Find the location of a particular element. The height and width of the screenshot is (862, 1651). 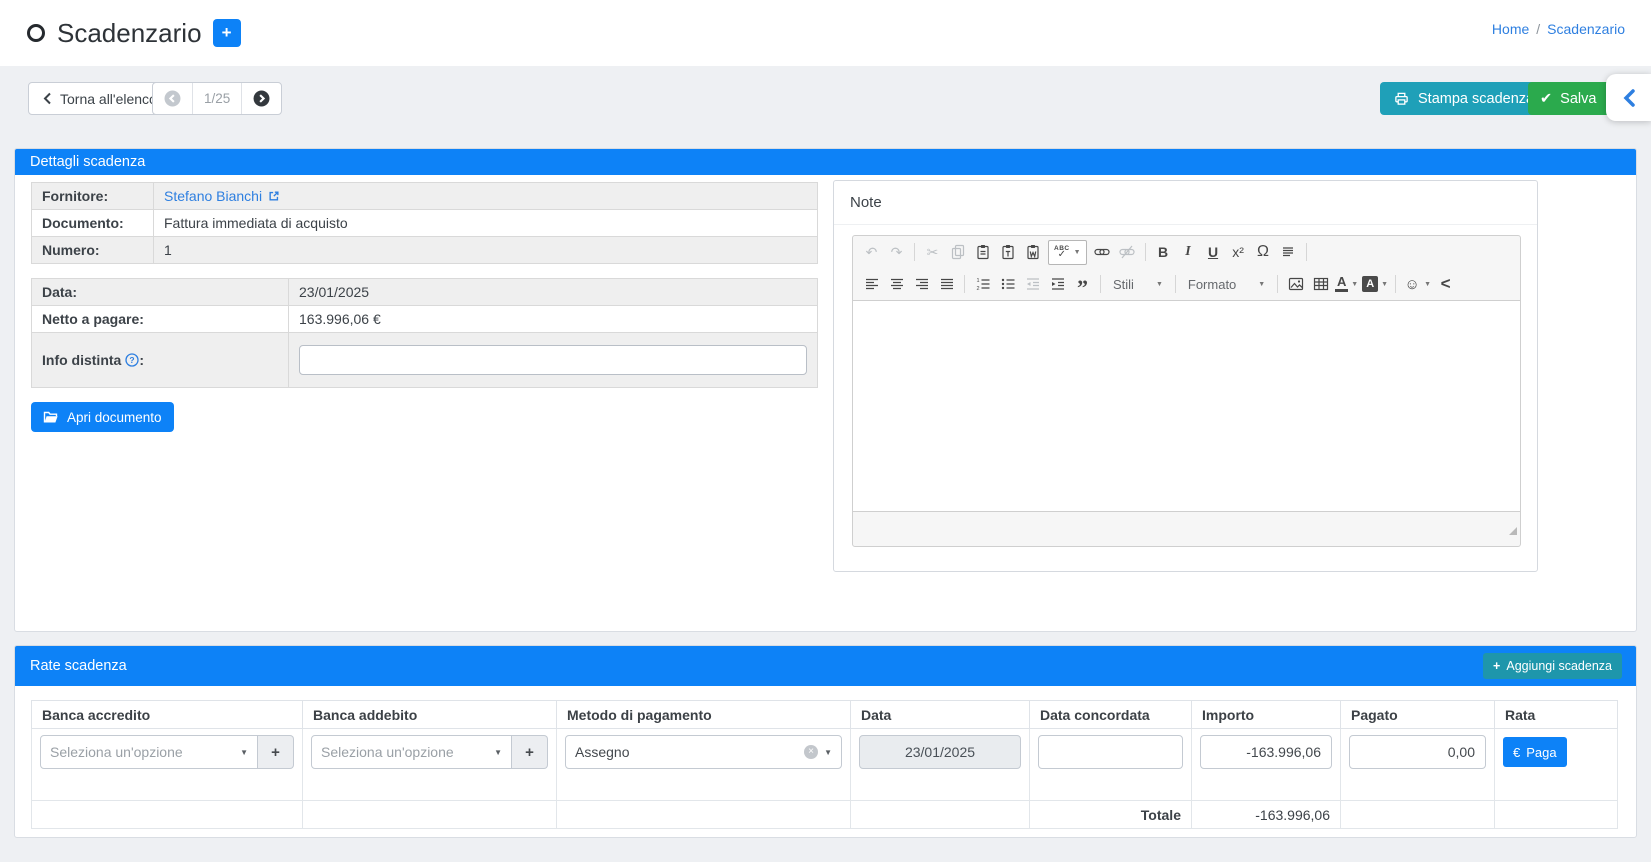

data-concordata-input is located at coordinates (1110, 752).